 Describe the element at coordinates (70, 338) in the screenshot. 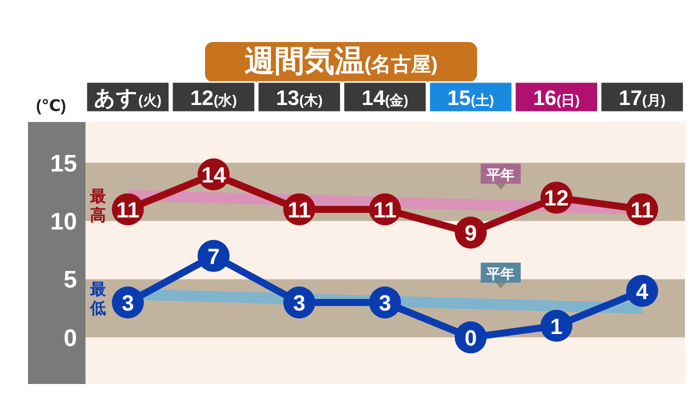

I see `y-tick-label: 0` at that location.